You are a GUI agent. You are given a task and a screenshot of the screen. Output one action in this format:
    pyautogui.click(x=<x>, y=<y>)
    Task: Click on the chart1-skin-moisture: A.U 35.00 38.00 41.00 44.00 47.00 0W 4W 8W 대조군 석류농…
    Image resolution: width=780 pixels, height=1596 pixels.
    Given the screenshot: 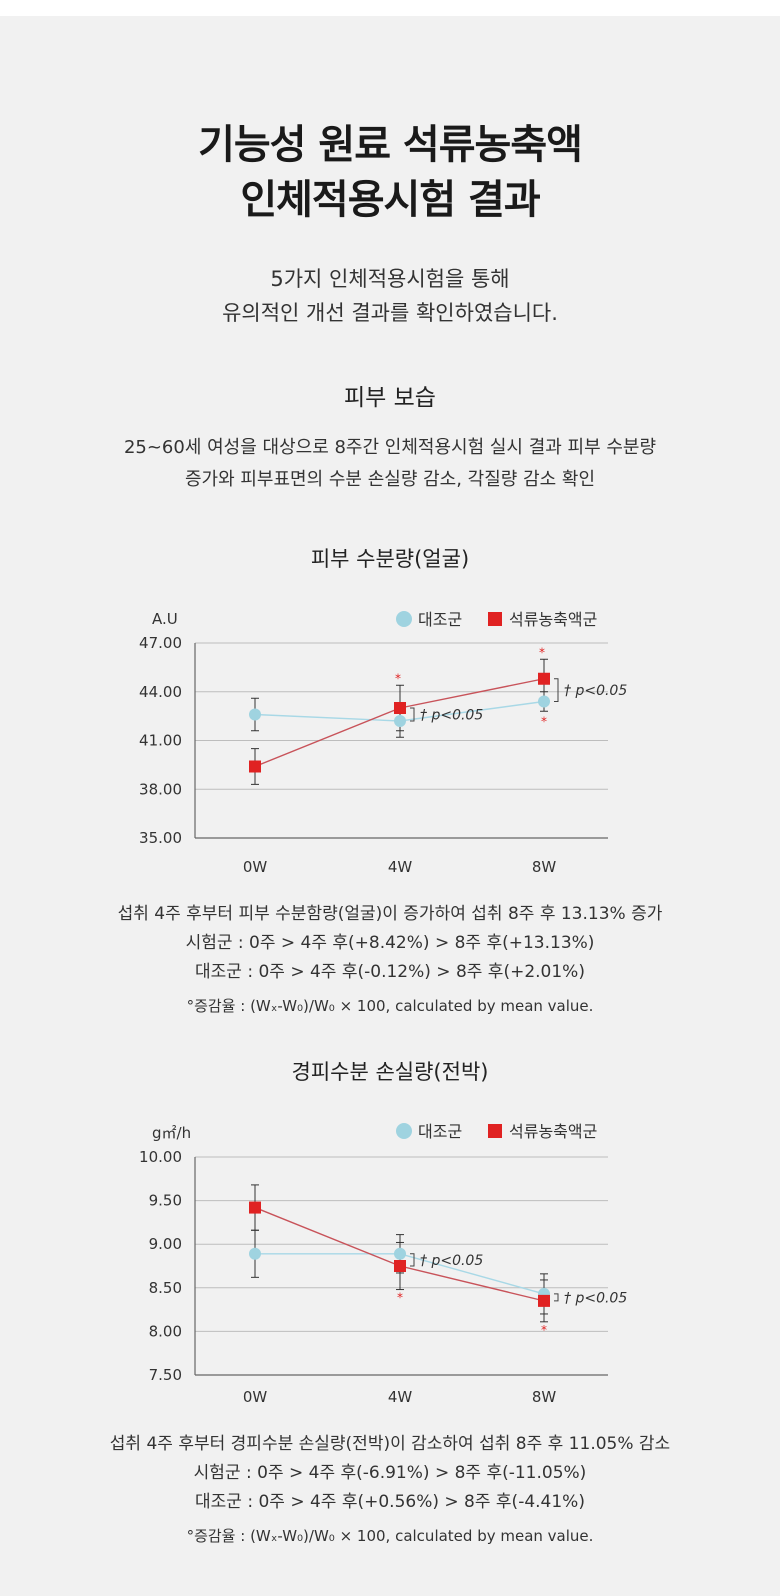 What is the action you would take?
    pyautogui.click(x=383, y=743)
    